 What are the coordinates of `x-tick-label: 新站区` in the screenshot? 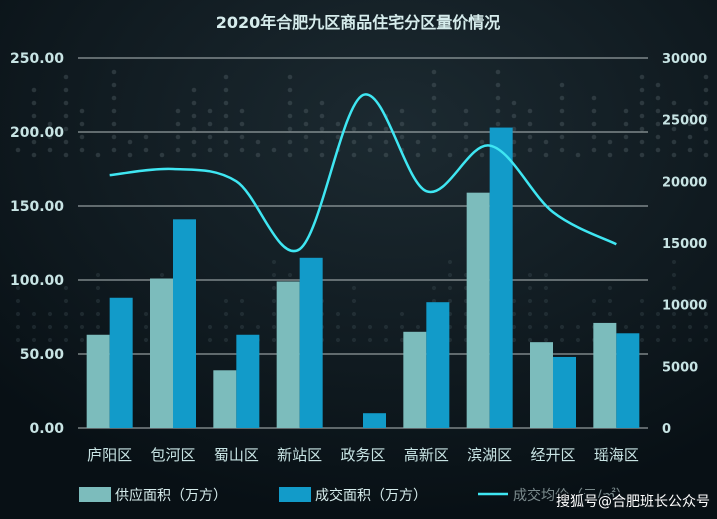 It's located at (299, 455).